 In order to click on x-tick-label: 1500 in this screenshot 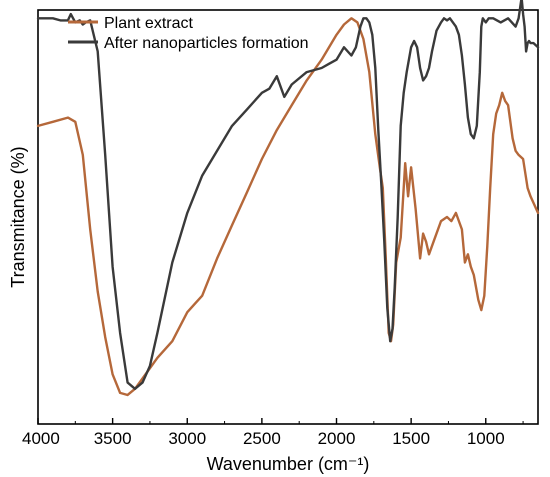, I will do `click(411, 438)`.